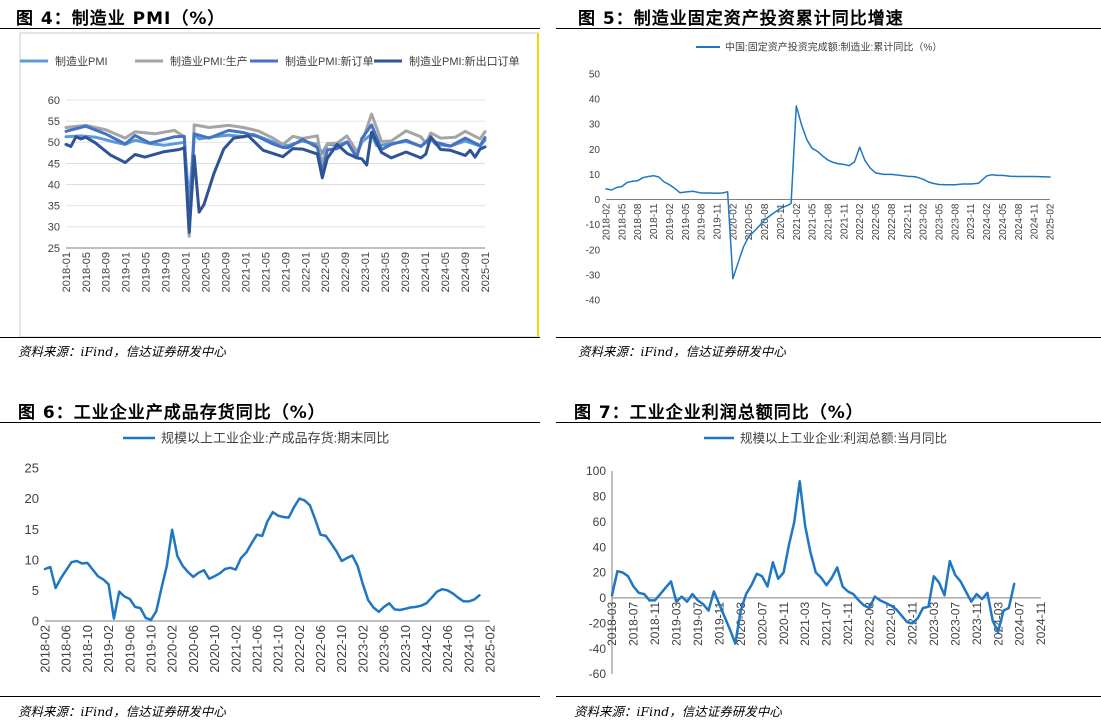 The height and width of the screenshot is (723, 1101). What do you see at coordinates (784, 623) in the screenshot?
I see `x-tick-label: 2020-11` at bounding box center [784, 623].